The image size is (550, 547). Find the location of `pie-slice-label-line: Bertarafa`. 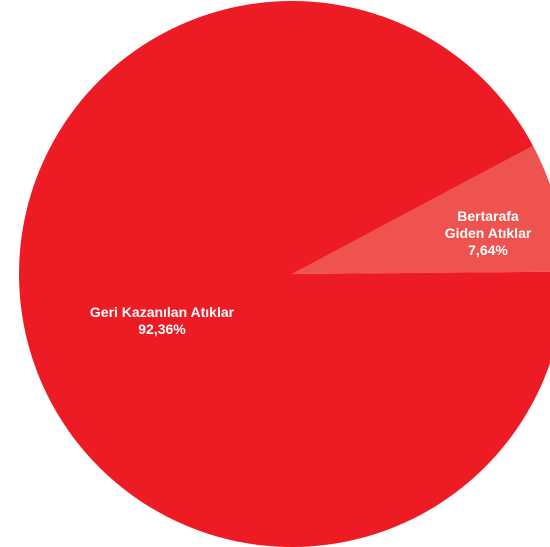

pie-slice-label-line: Bertarafa is located at coordinates (488, 216).